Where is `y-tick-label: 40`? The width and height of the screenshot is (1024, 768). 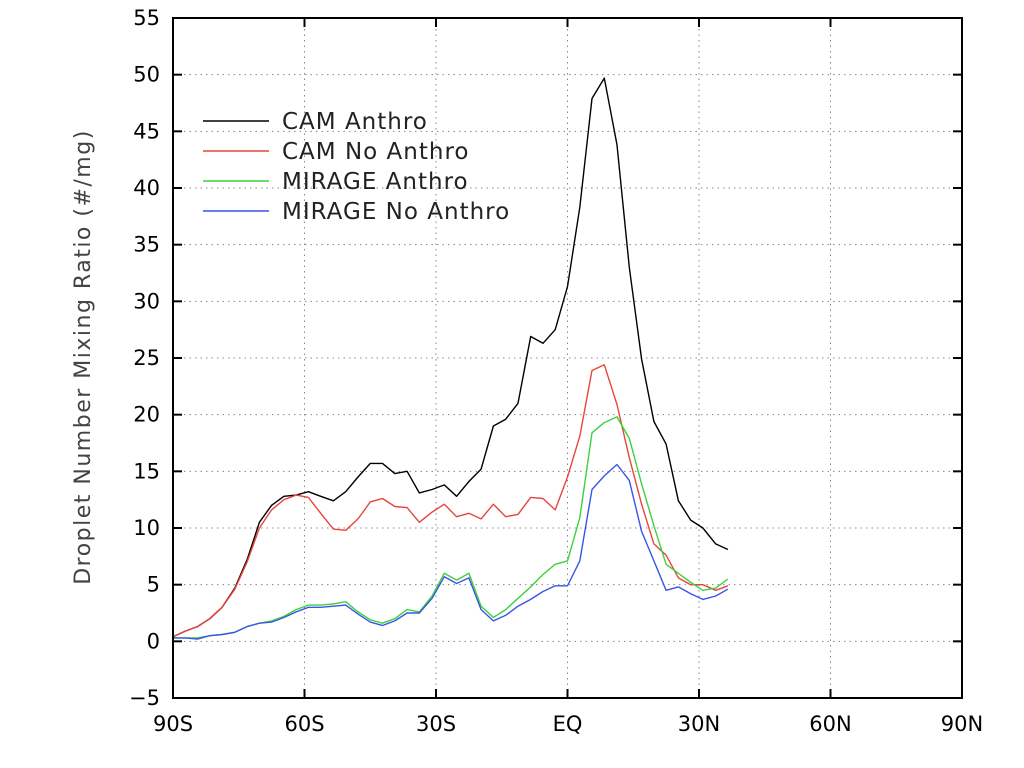
y-tick-label: 40 is located at coordinates (146, 188).